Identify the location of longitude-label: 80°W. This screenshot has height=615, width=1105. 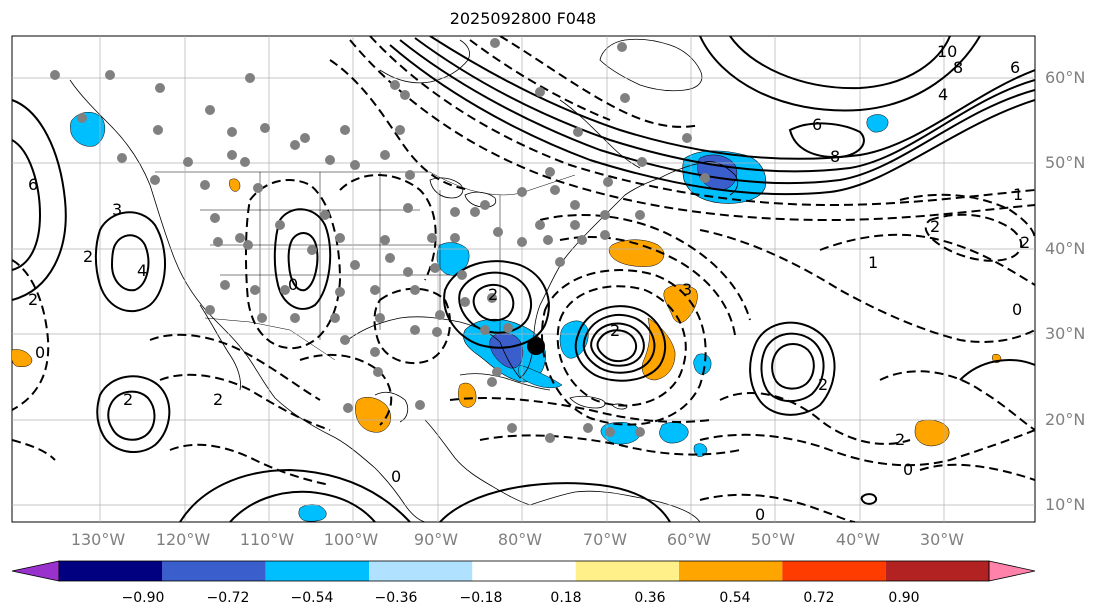
(520, 539).